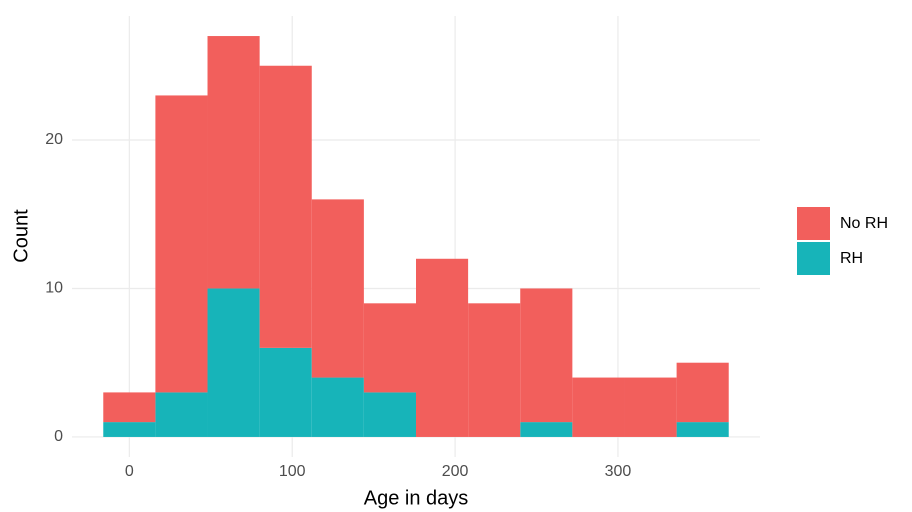 This screenshot has width=912, height=512. Describe the element at coordinates (851, 258) in the screenshot. I see `legend-label: RH` at that location.